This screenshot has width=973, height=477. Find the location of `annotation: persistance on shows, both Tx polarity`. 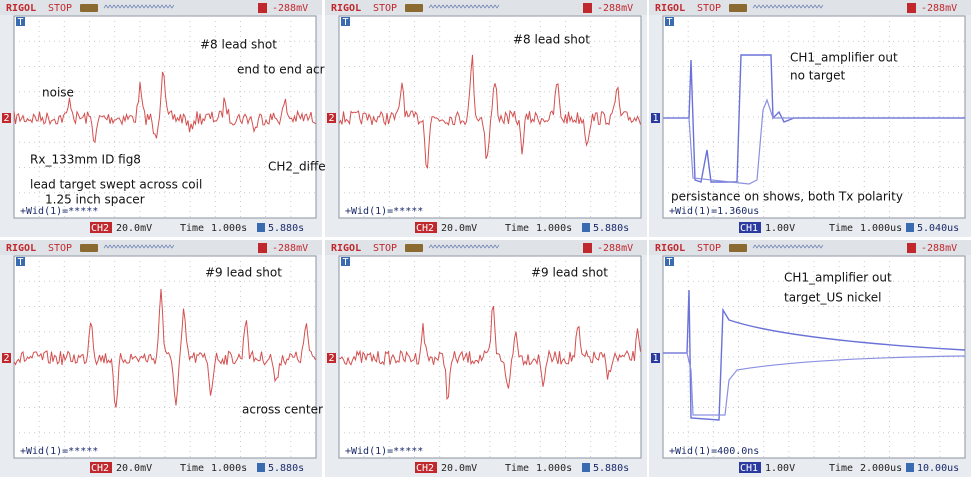

annotation: persistance on shows, both Tx polarity is located at coordinates (787, 197).